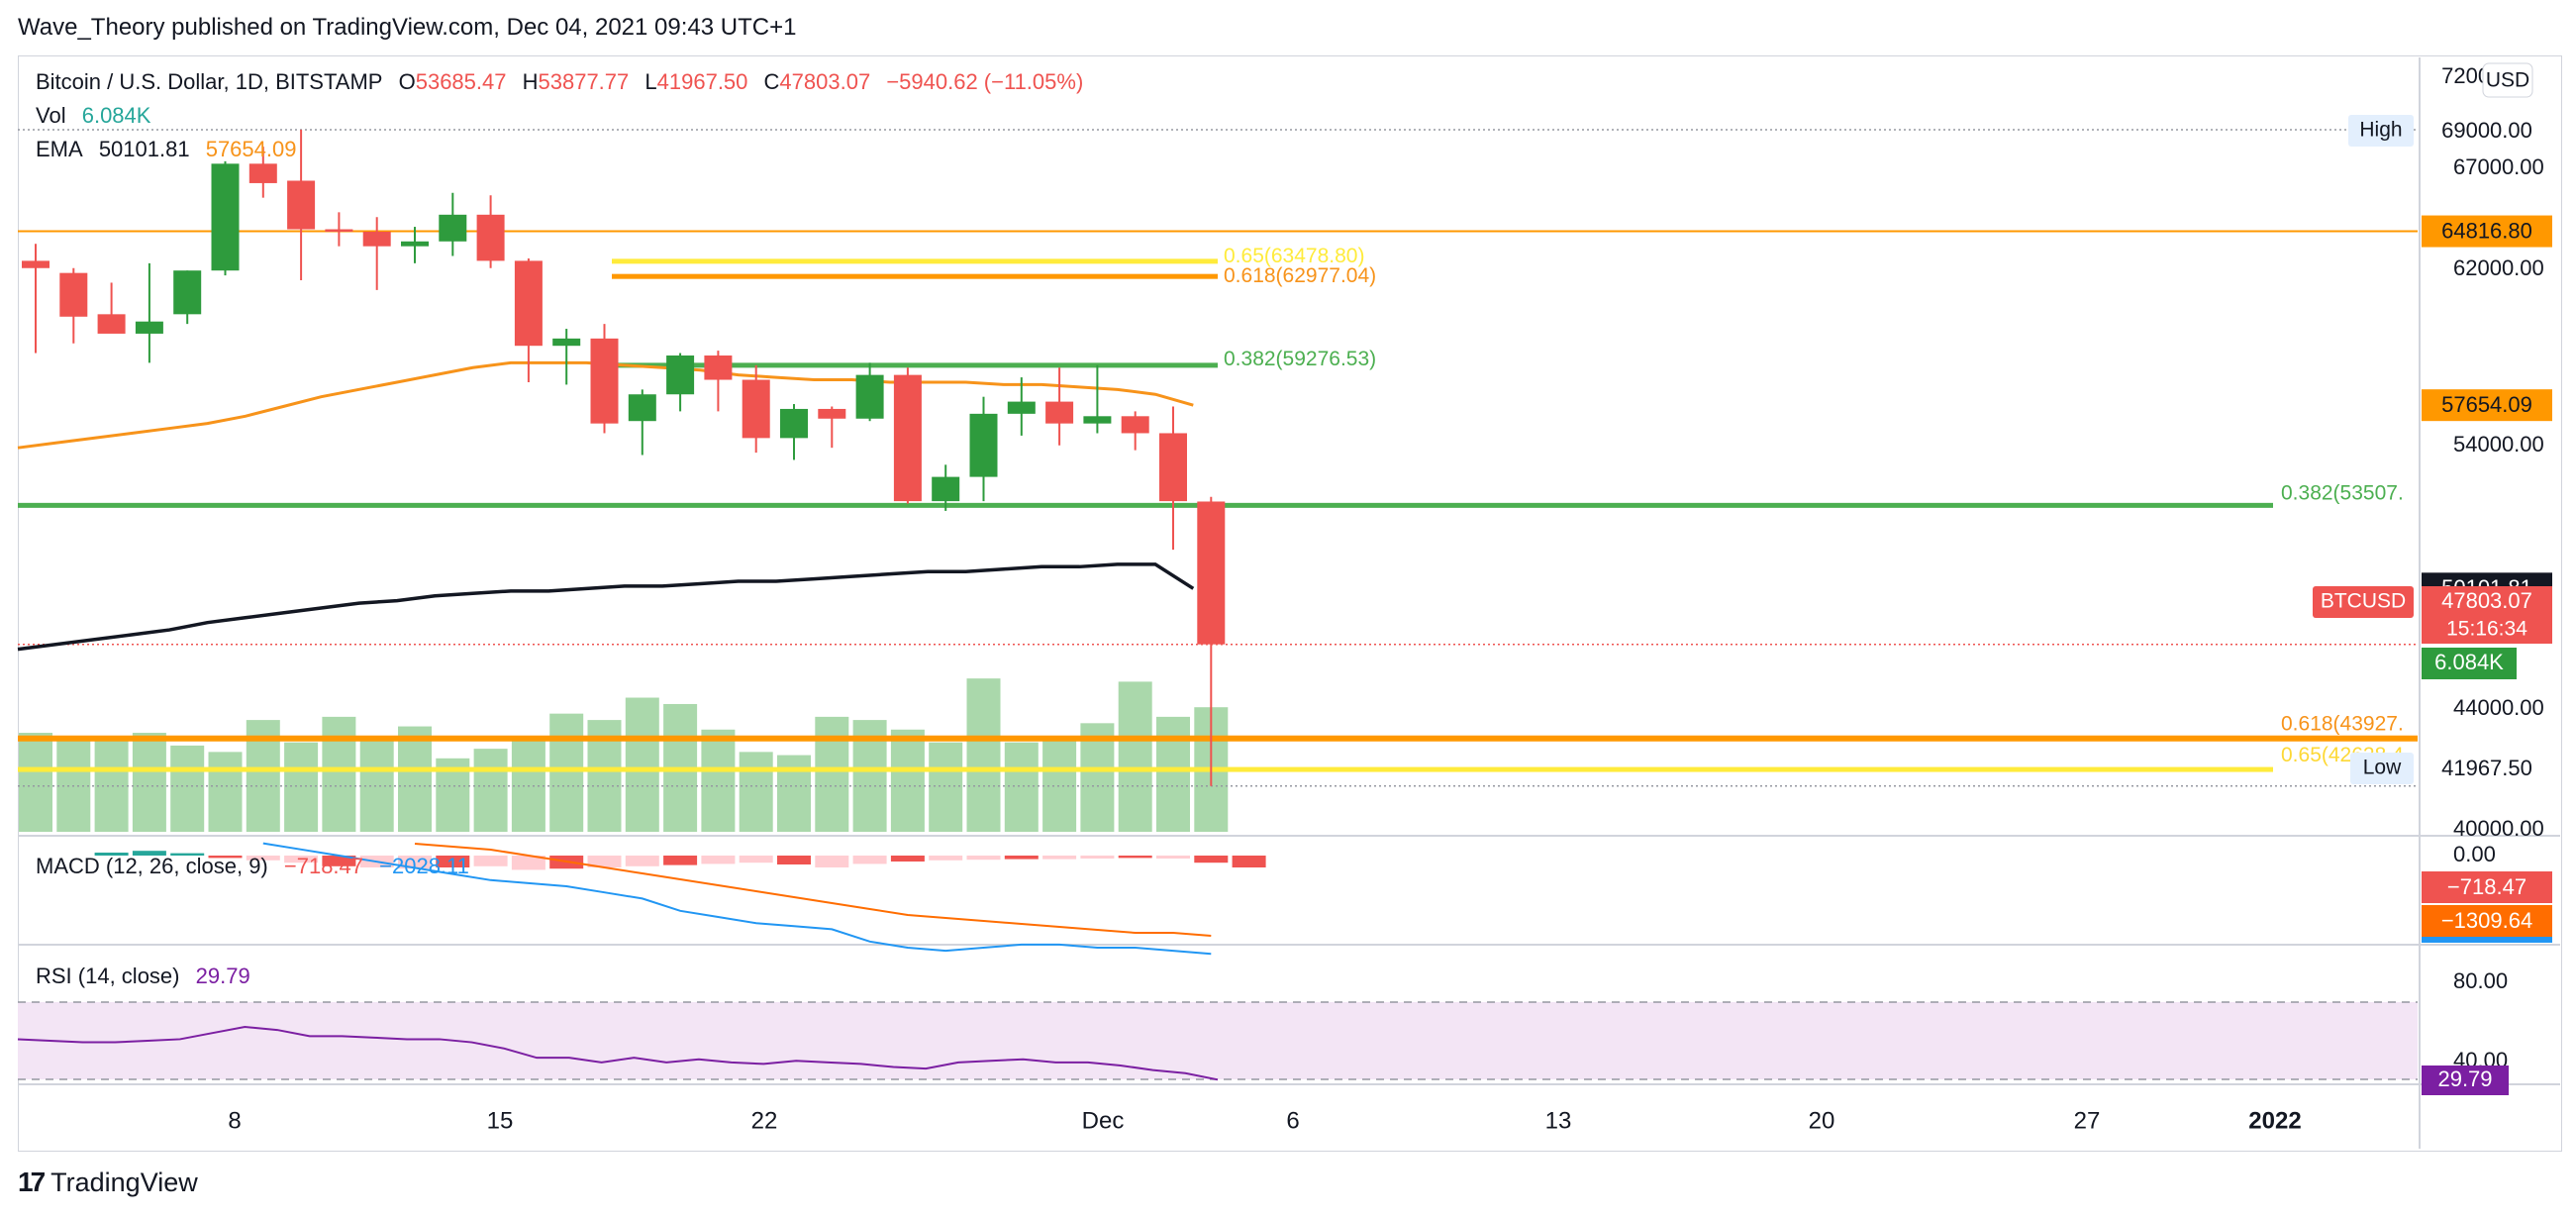 This screenshot has height=1218, width=2576. I want to click on low-price-tag: 41967.50, so click(2486, 768).